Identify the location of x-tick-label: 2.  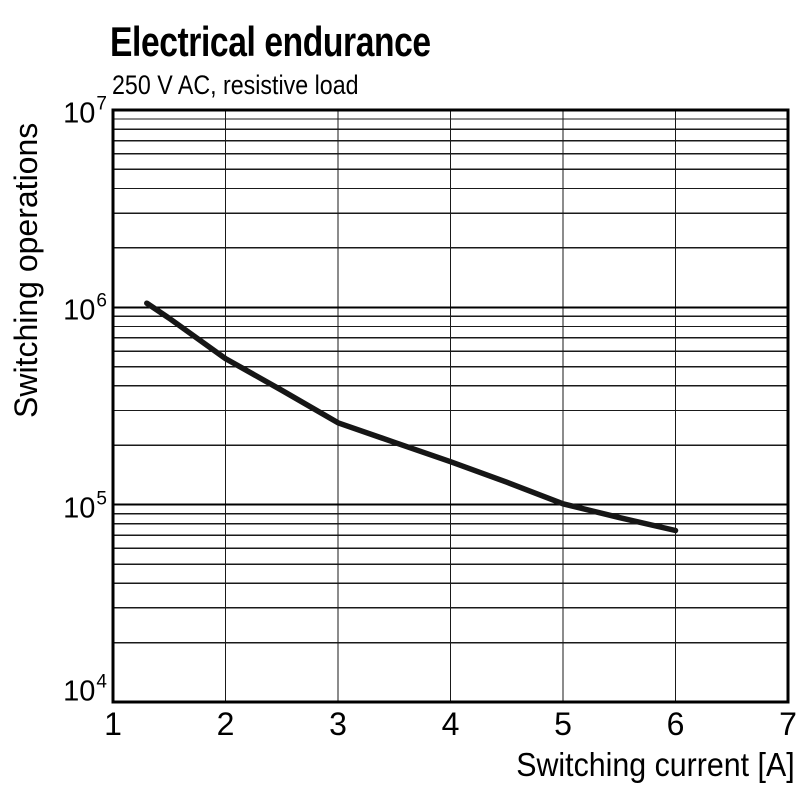
(225, 724).